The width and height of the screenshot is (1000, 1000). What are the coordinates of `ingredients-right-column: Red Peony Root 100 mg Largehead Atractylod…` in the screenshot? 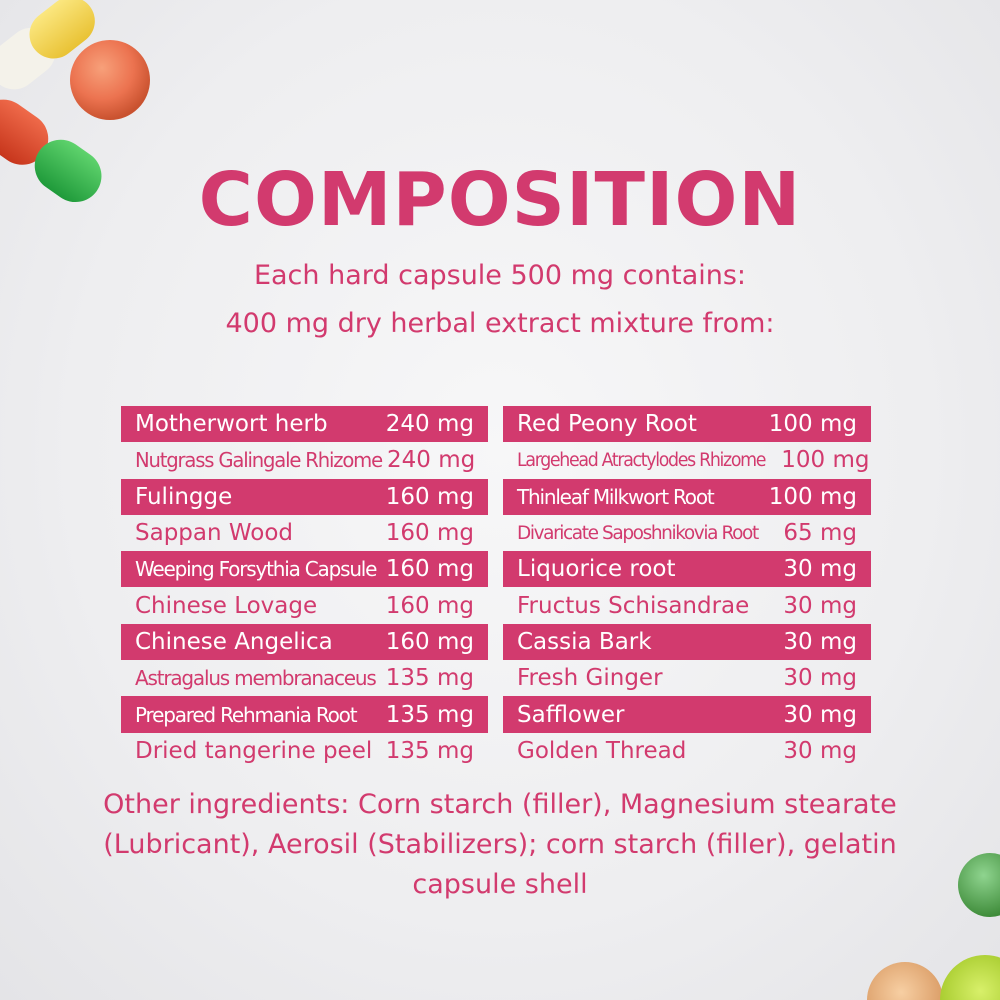 It's located at (687, 587).